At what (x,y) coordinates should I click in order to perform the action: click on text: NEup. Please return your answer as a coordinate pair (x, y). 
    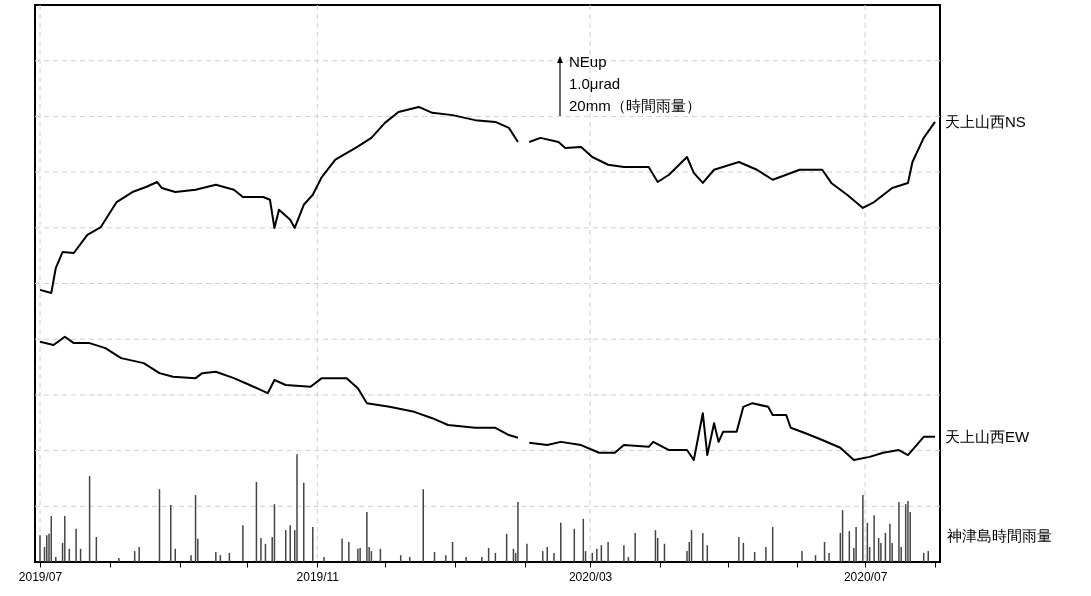
    Looking at the image, I should click on (588, 61).